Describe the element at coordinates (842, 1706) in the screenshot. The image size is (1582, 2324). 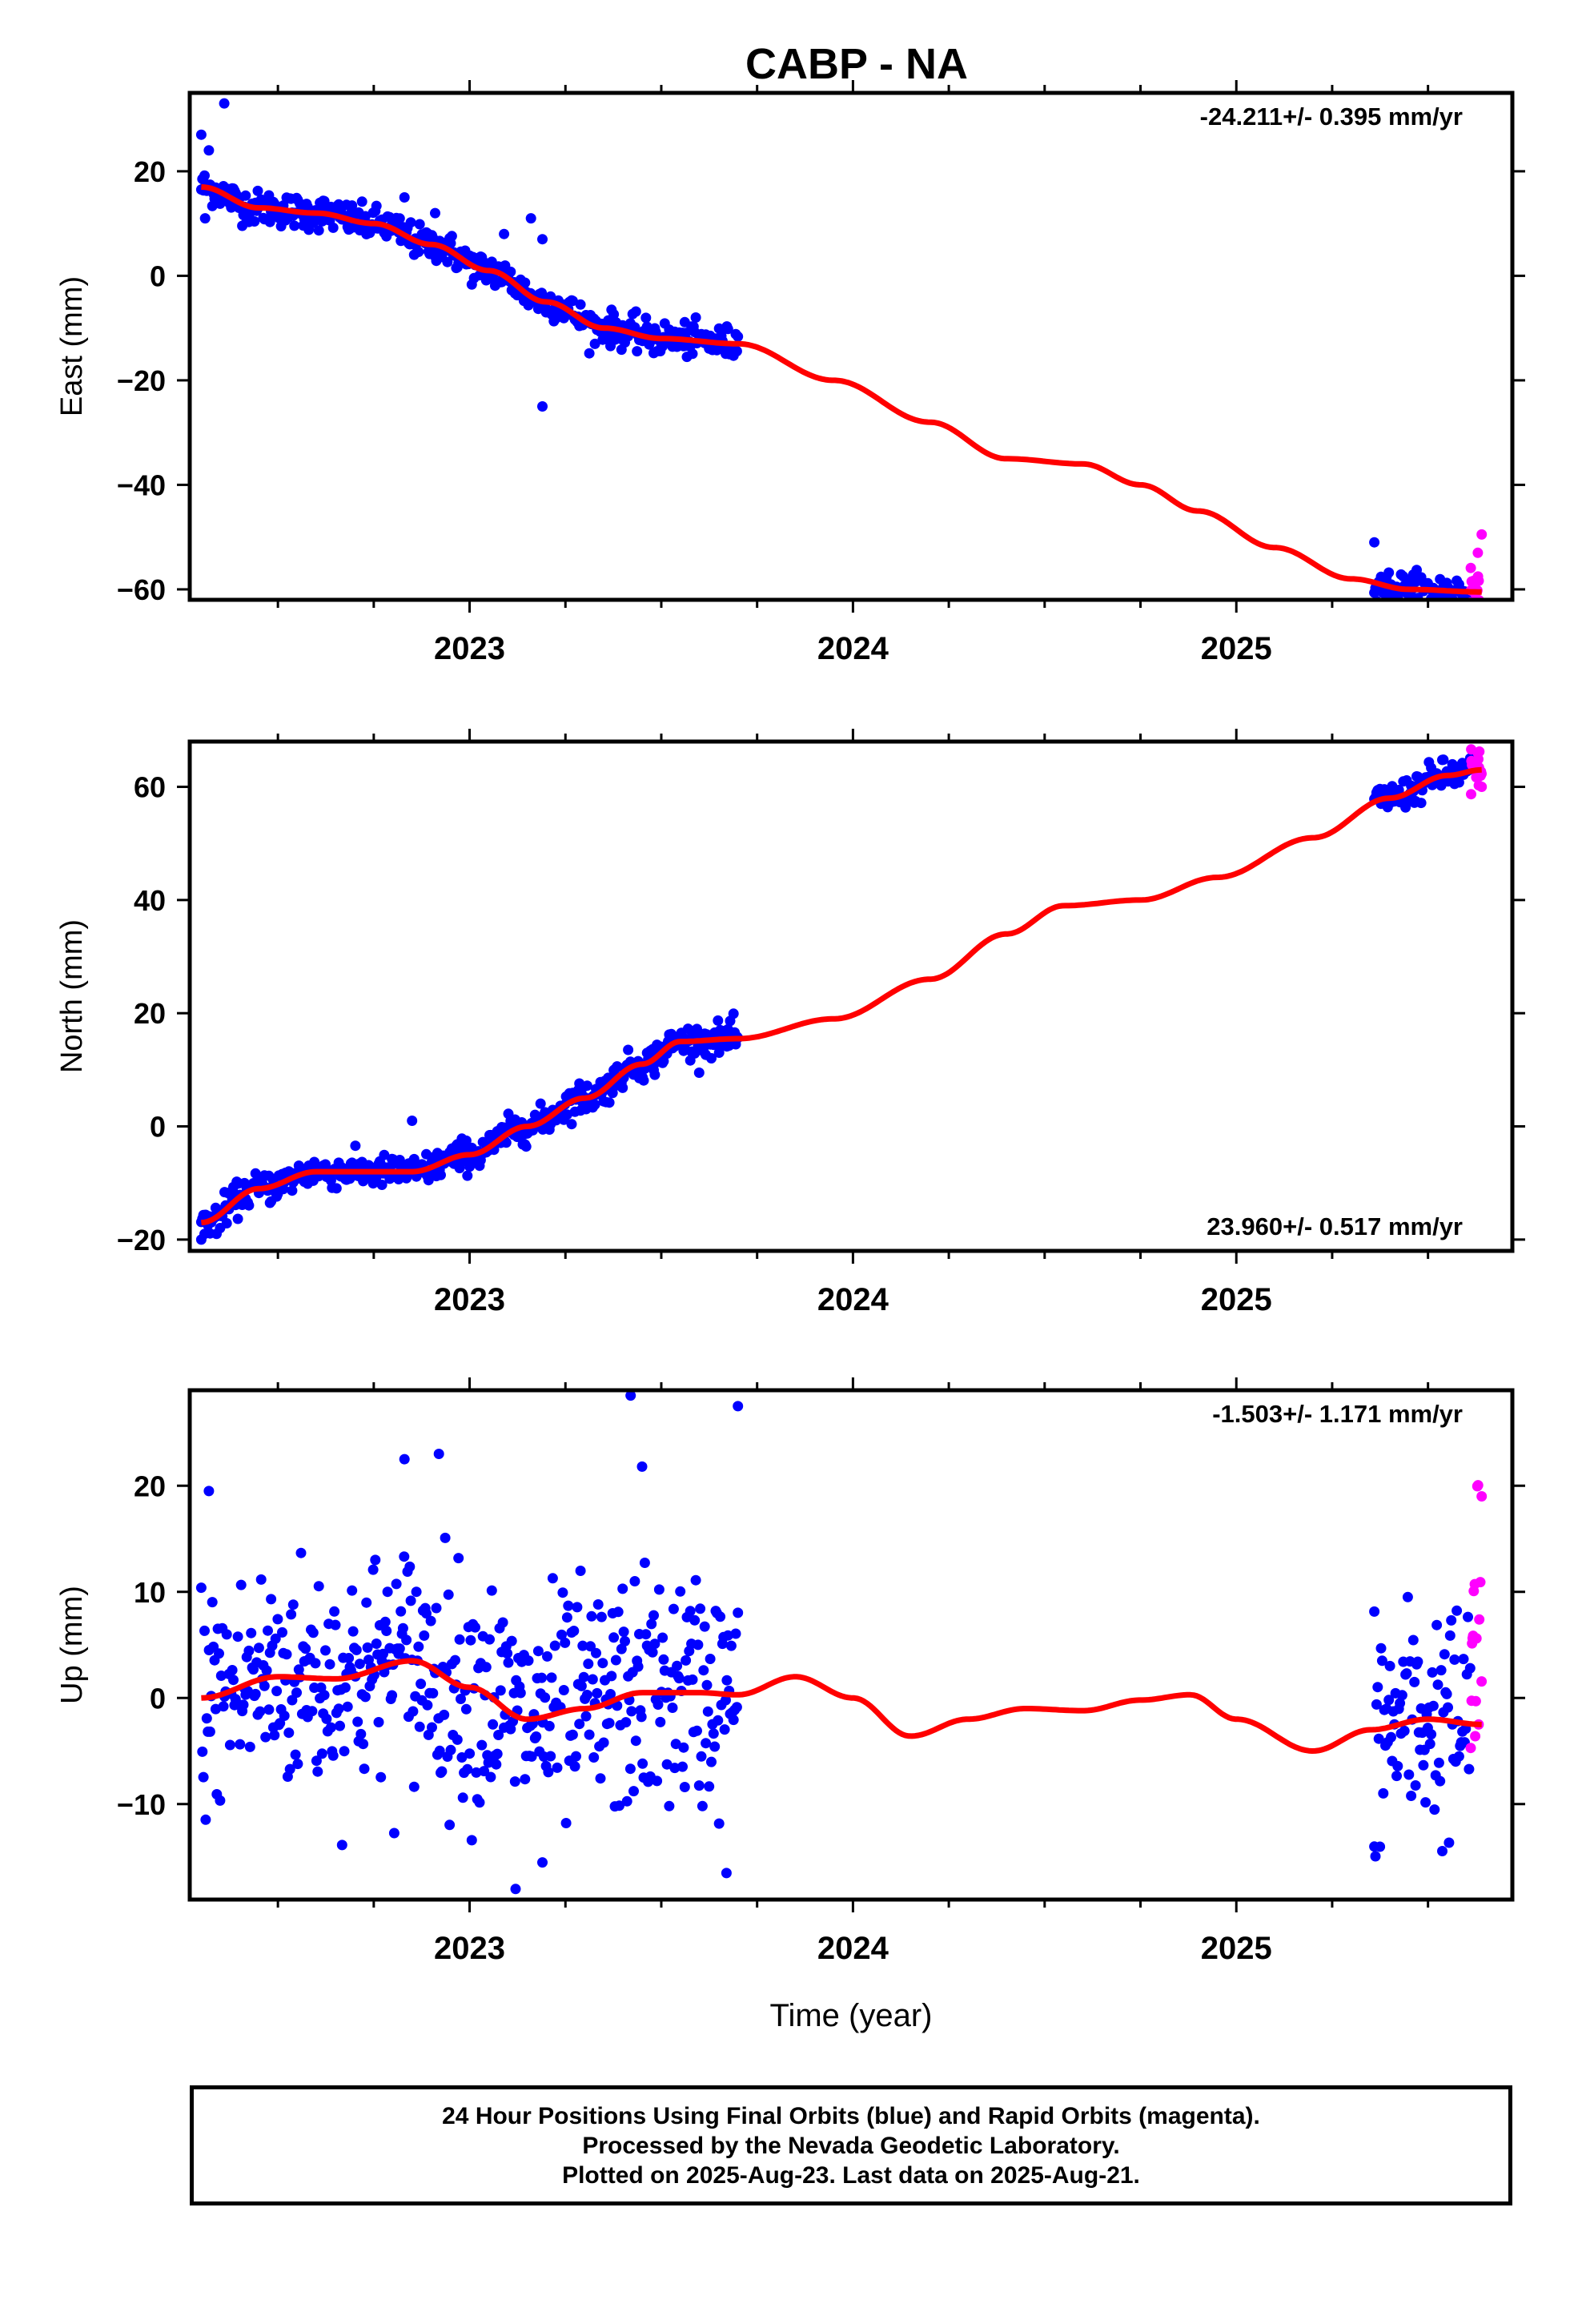
I see `up-model-line` at that location.